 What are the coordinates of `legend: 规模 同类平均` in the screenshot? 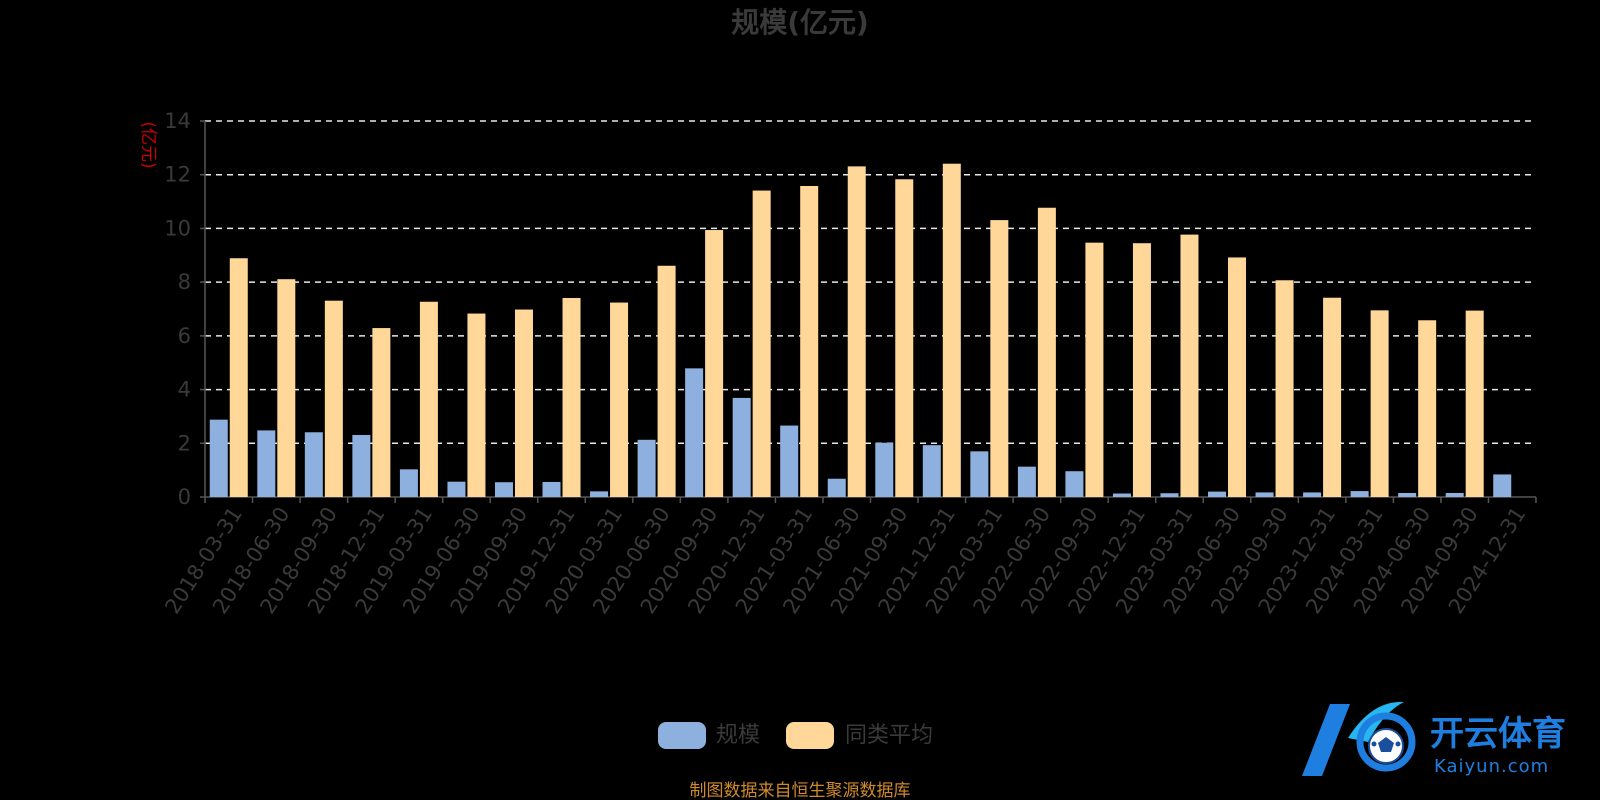 It's located at (795, 735).